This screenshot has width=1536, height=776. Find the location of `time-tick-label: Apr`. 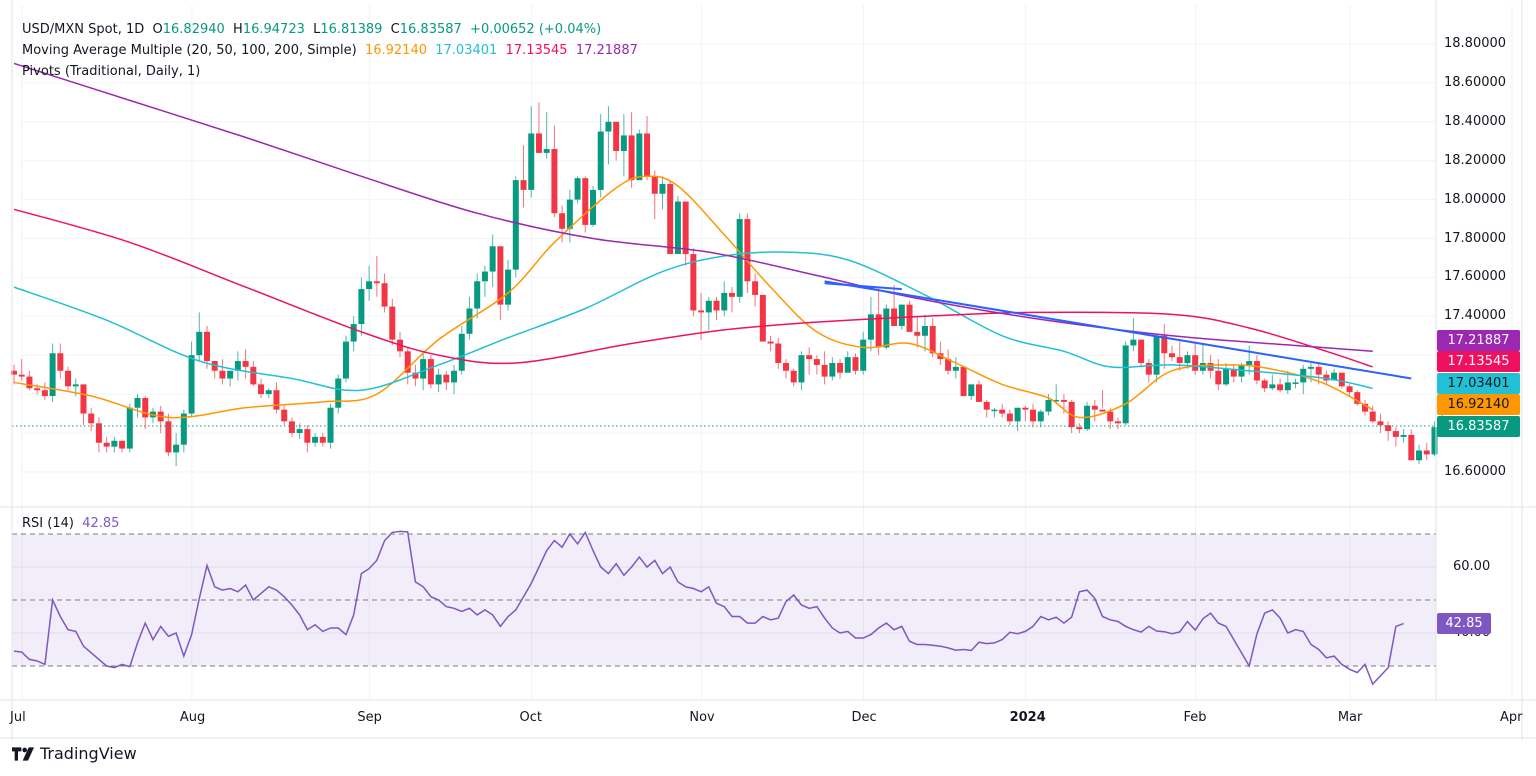

time-tick-label: Apr is located at coordinates (1511, 717).